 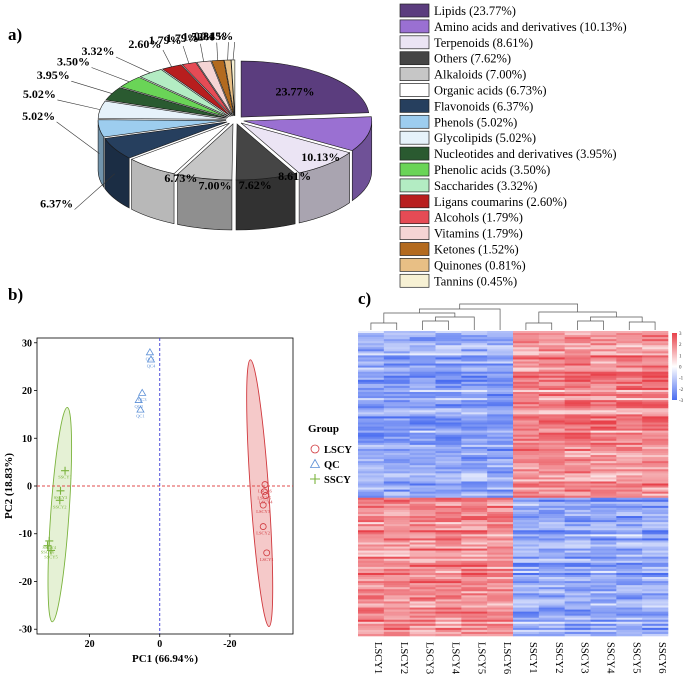 I want to click on pie-pct-label: 5.02%, so click(x=39, y=94).